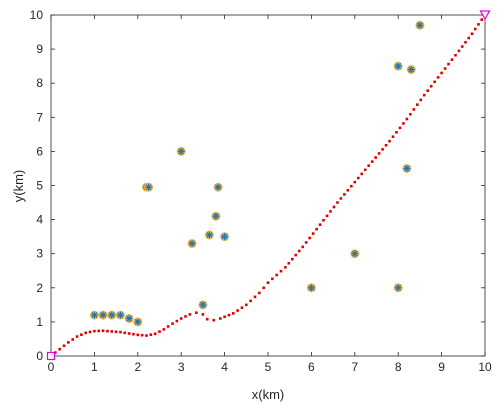 The image size is (503, 416). What do you see at coordinates (39, 356) in the screenshot?
I see `y-tick-label: 0` at bounding box center [39, 356].